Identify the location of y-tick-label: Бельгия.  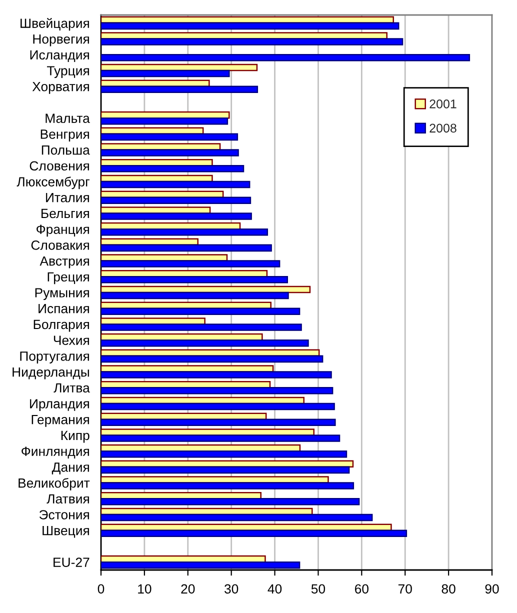
(65, 213).